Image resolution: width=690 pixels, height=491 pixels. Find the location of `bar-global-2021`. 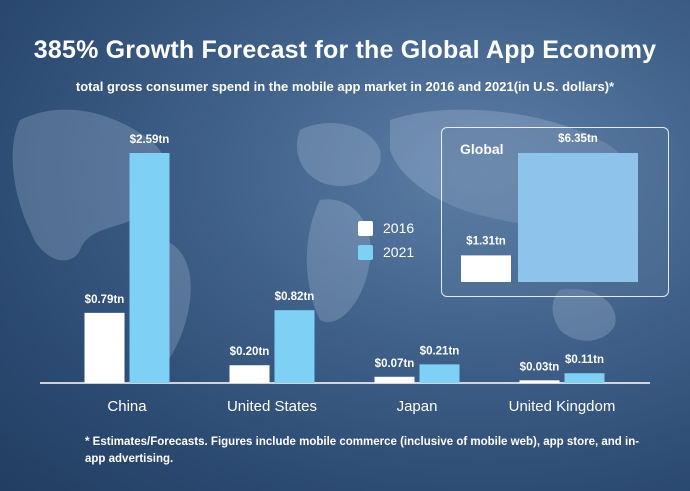

bar-global-2021 is located at coordinates (578, 217).